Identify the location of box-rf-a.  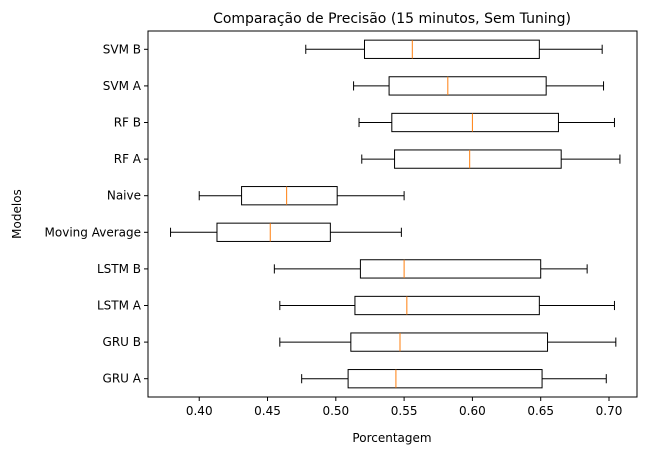
(491, 159).